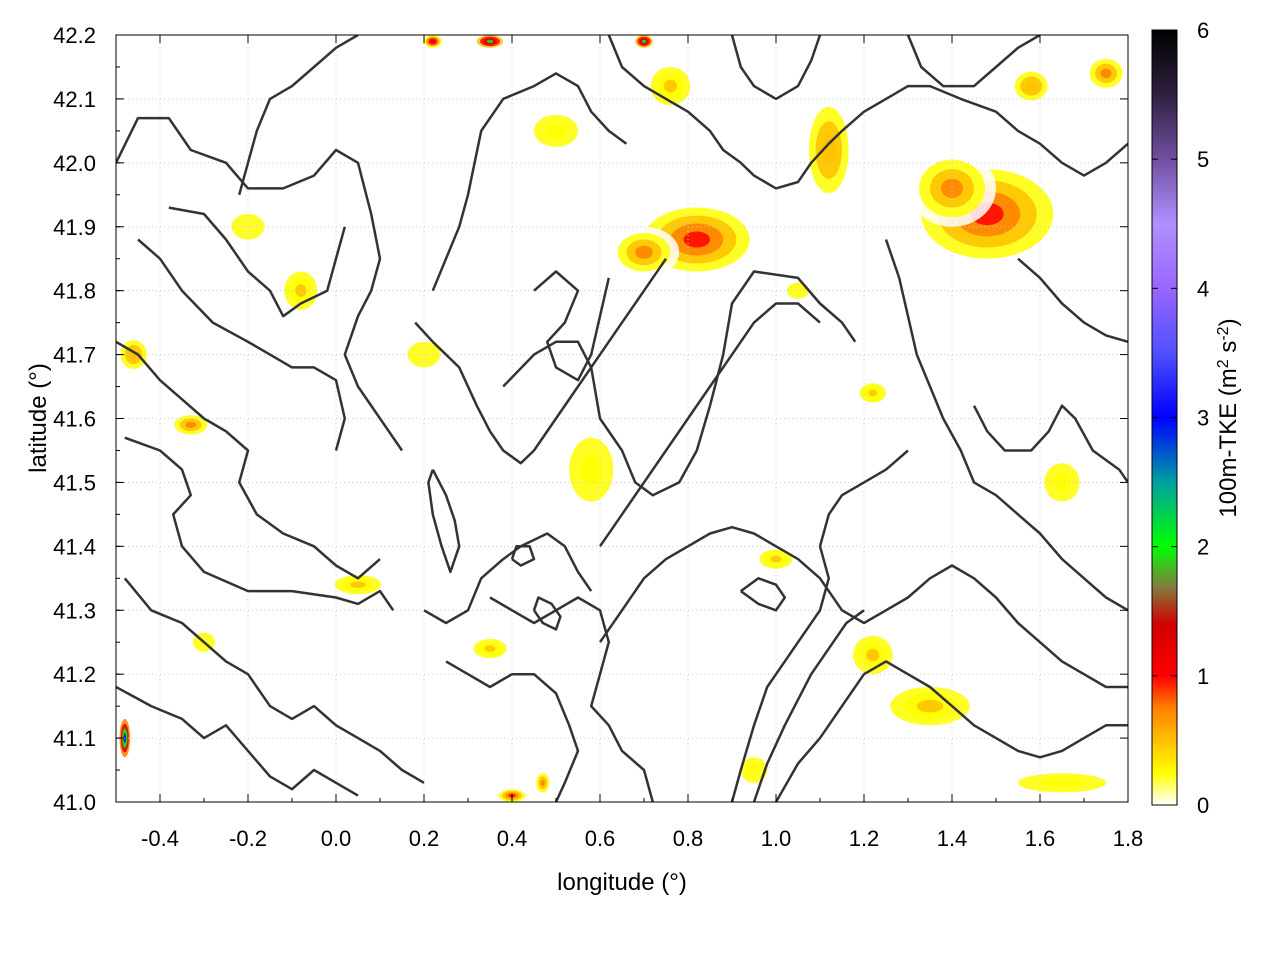 This screenshot has width=1280, height=960. Describe the element at coordinates (336, 838) in the screenshot. I see `x-tick-label: 0.0` at that location.